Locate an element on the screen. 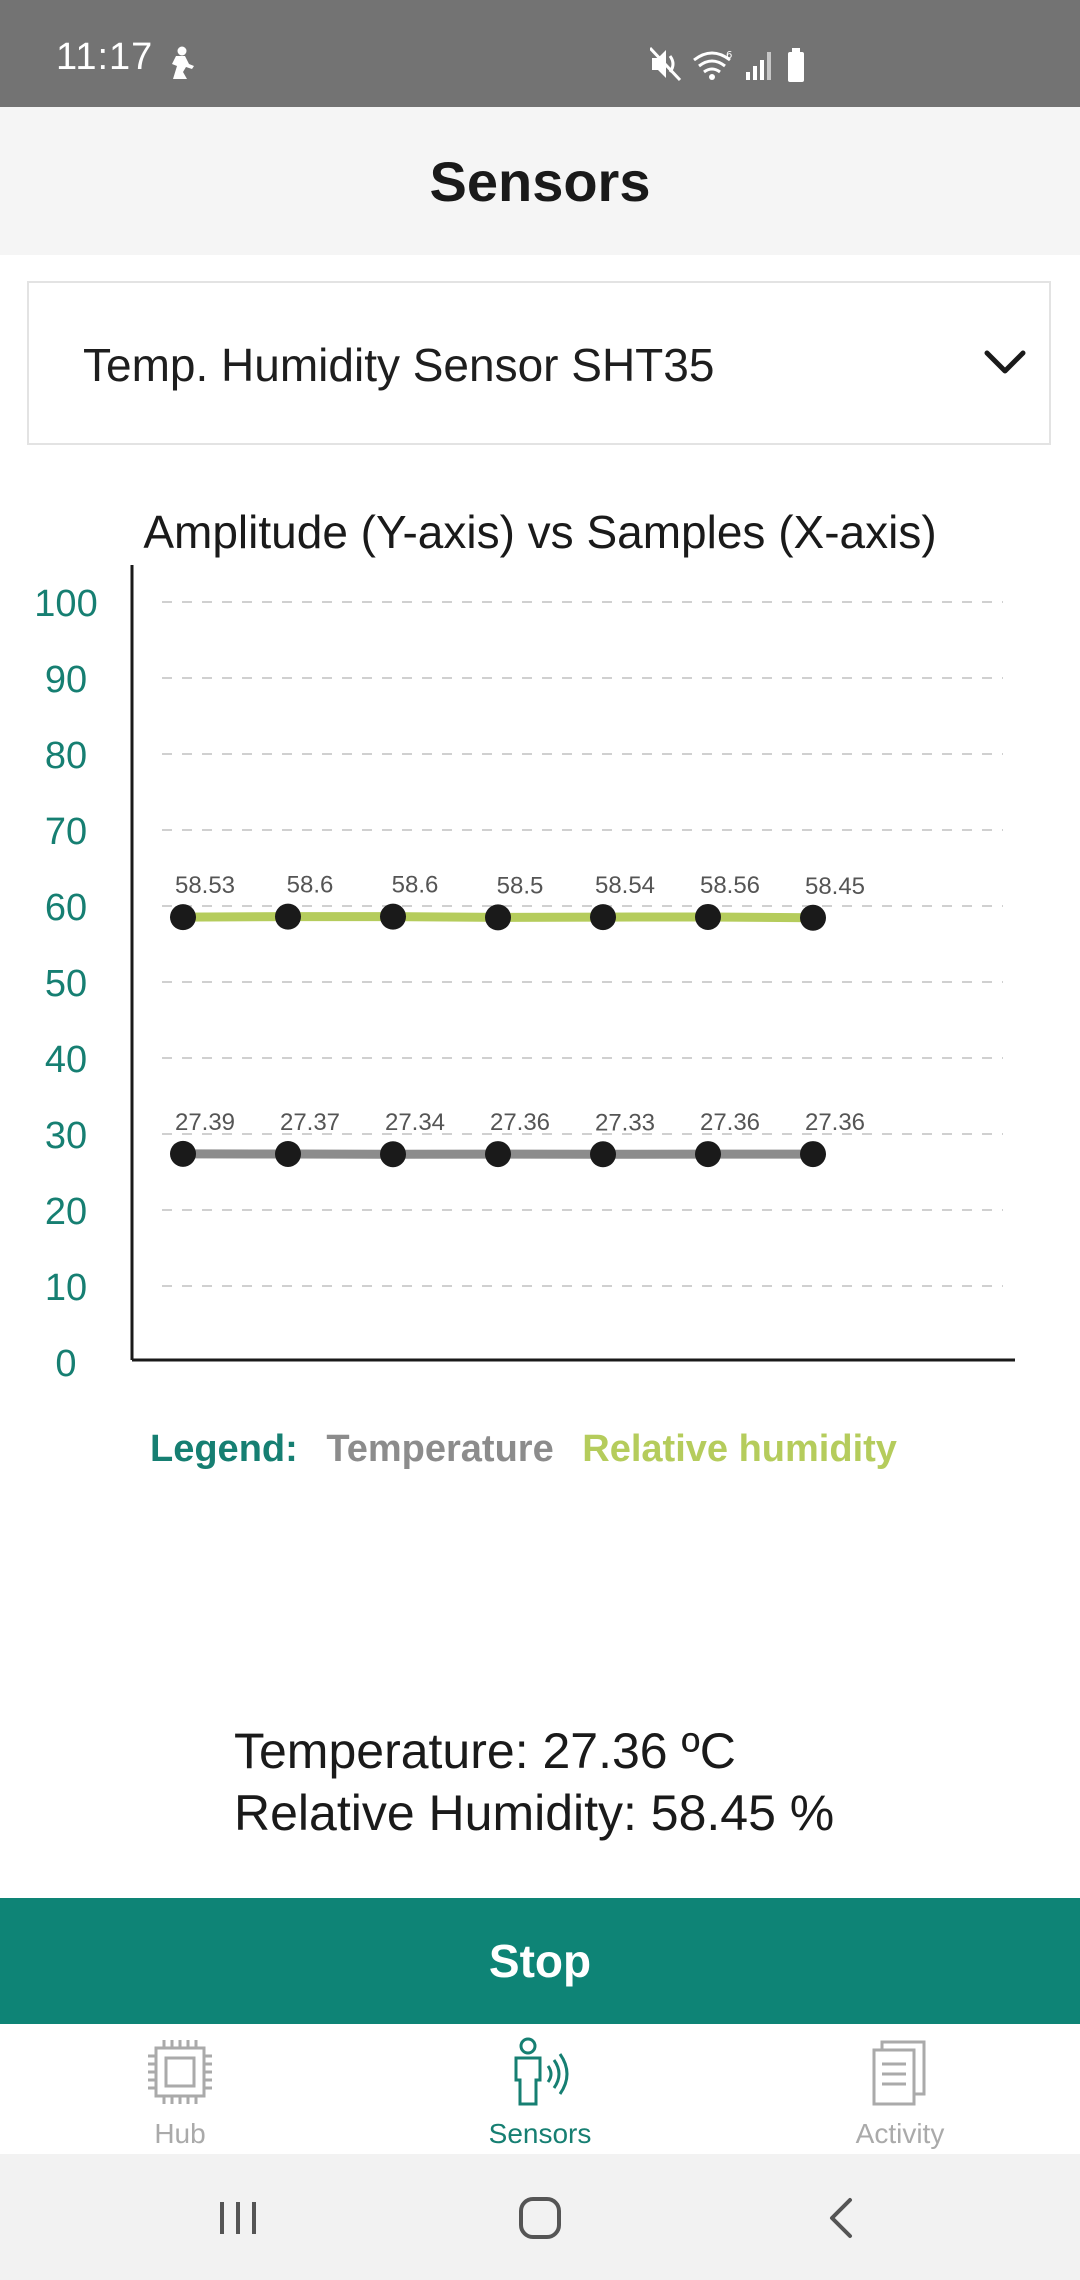 Image resolution: width=1080 pixels, height=2280 pixels. nav-item-hub: Hub is located at coordinates (180, 2089).